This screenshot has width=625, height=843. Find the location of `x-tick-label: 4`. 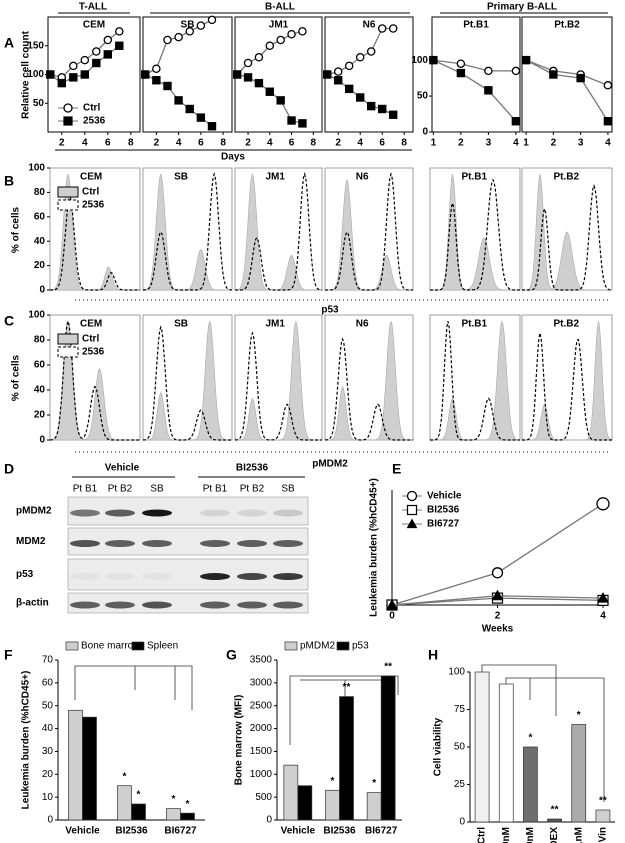

x-tick-label: 4 is located at coordinates (360, 143).